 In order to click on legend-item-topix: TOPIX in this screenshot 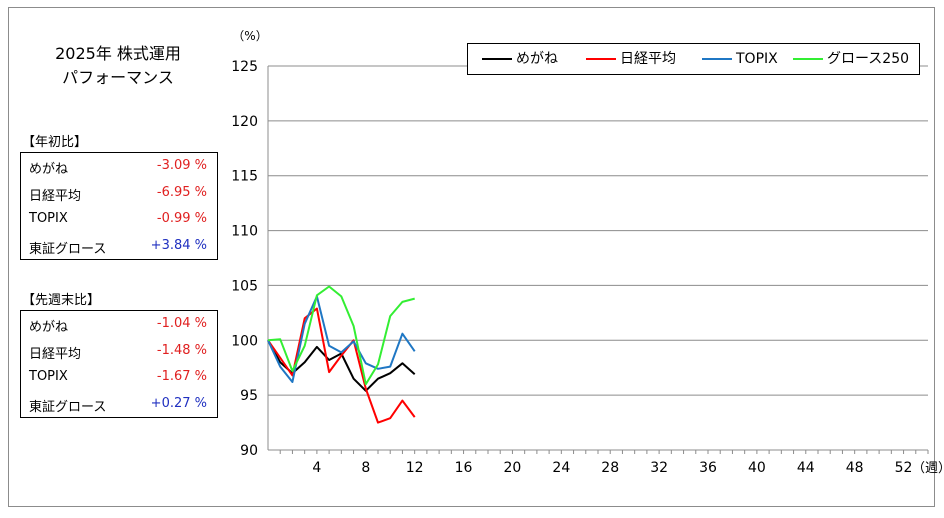, I will do `click(740, 59)`.